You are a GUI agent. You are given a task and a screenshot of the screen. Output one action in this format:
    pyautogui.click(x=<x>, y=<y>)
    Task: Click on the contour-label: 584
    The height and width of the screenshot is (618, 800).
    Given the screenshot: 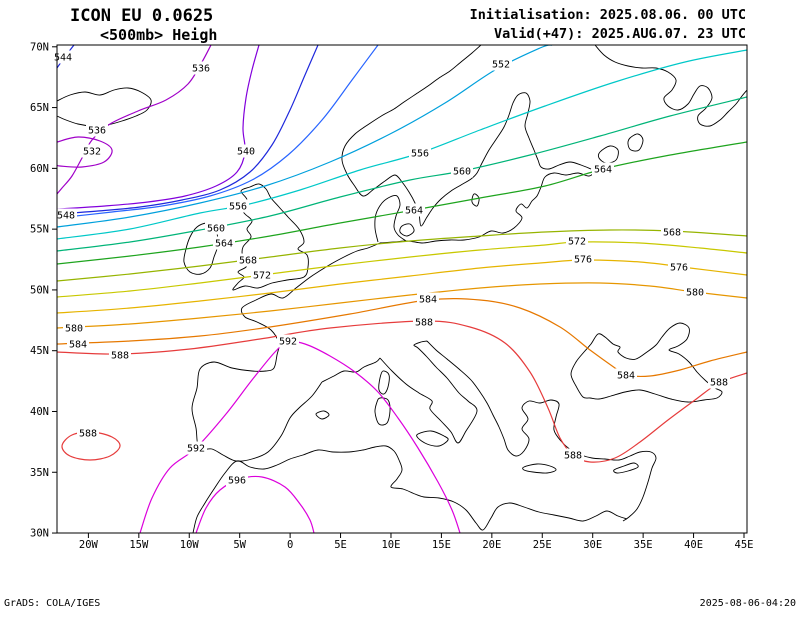 What is the action you would take?
    pyautogui.click(x=428, y=300)
    